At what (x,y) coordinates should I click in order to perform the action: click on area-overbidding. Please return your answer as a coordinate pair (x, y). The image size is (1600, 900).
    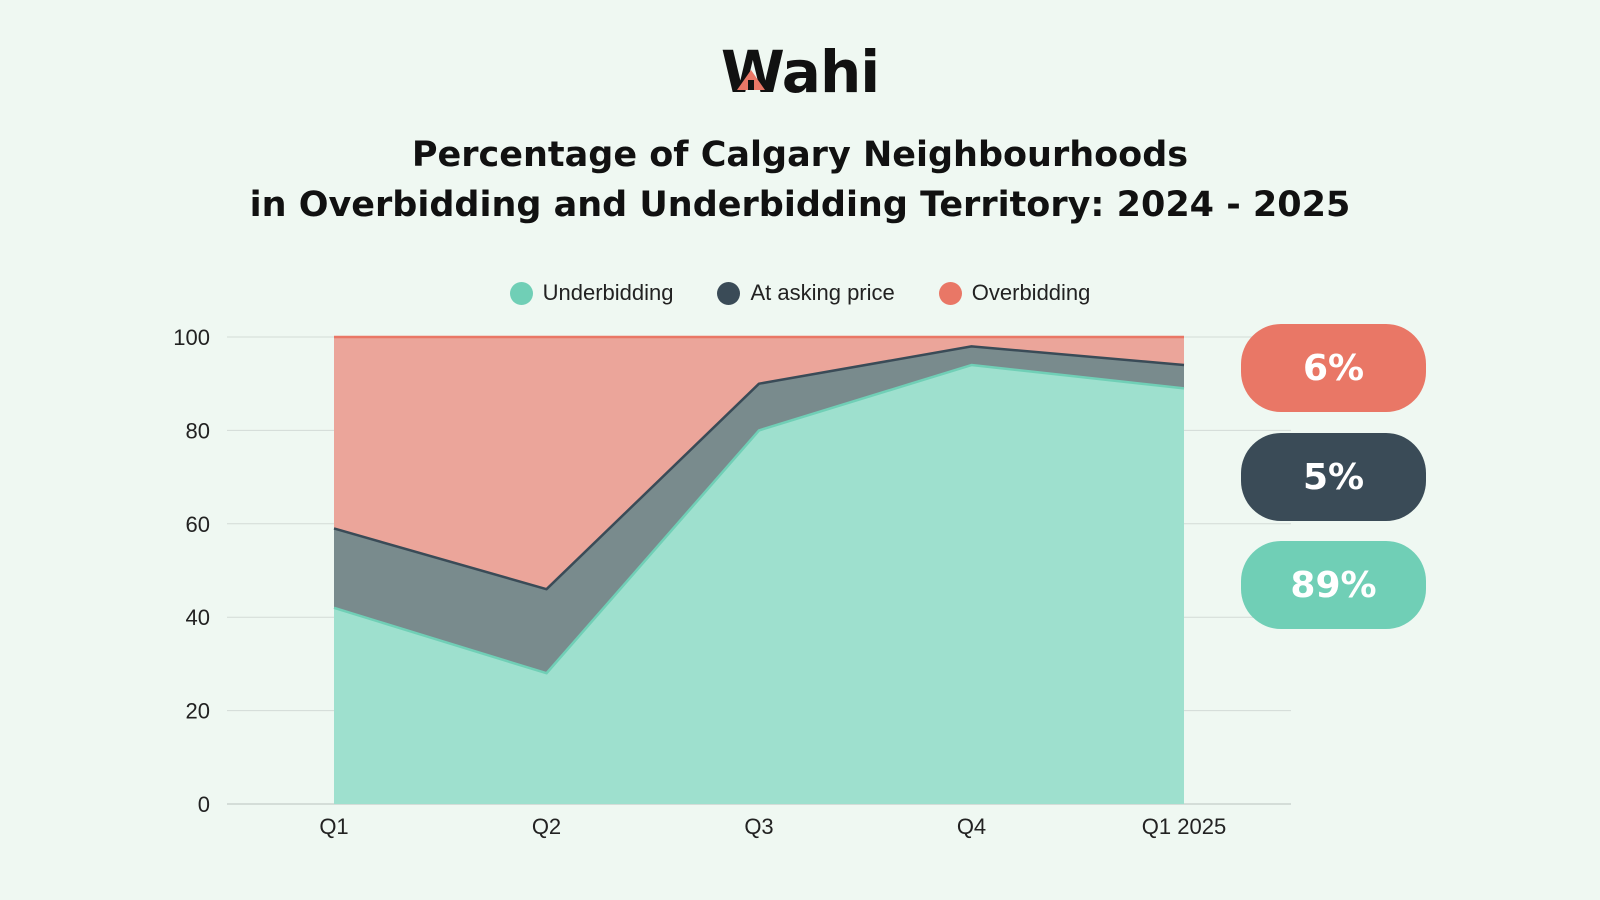
    Looking at the image, I should click on (759, 463).